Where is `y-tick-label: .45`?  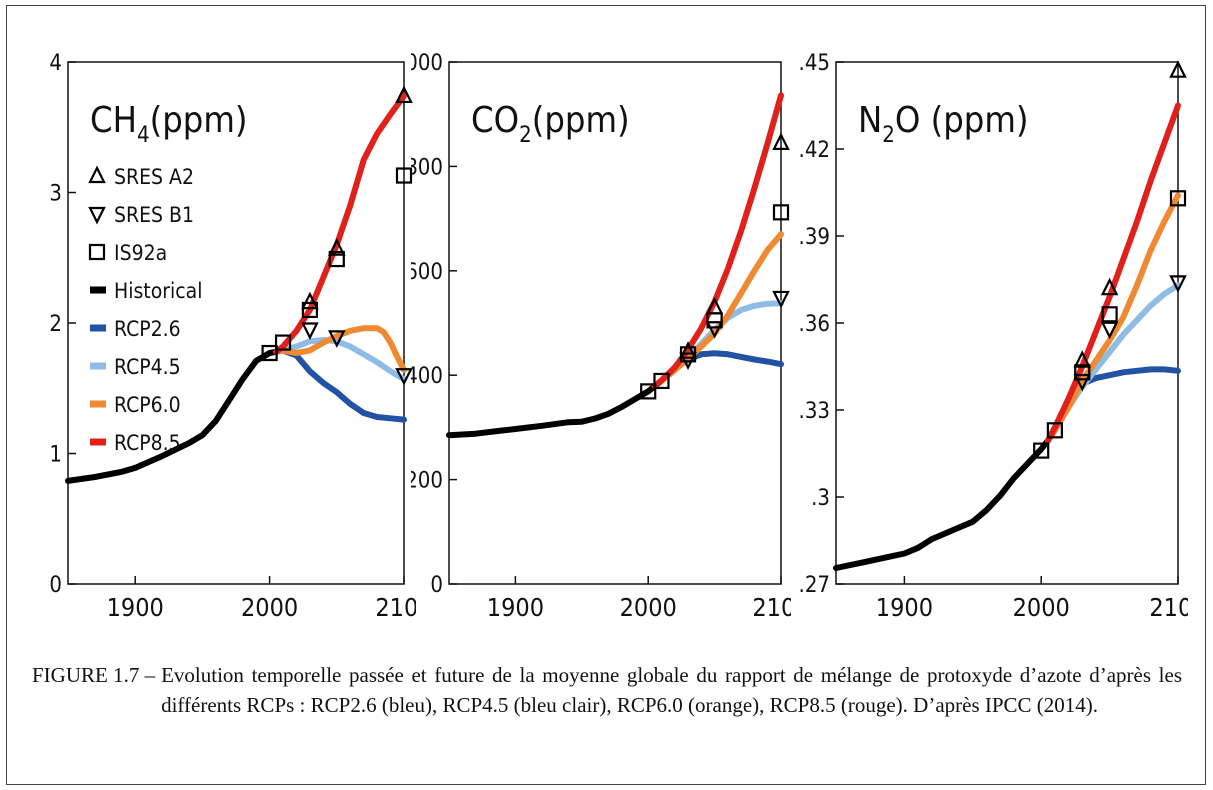
y-tick-label: .45 is located at coordinates (814, 63).